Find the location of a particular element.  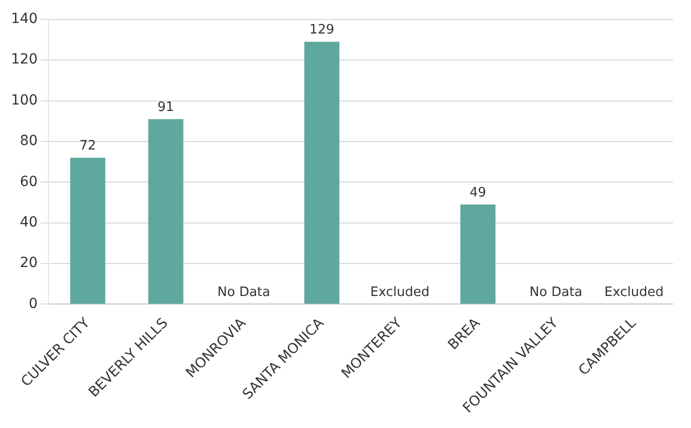

y-tick-label: 0 is located at coordinates (33, 304).